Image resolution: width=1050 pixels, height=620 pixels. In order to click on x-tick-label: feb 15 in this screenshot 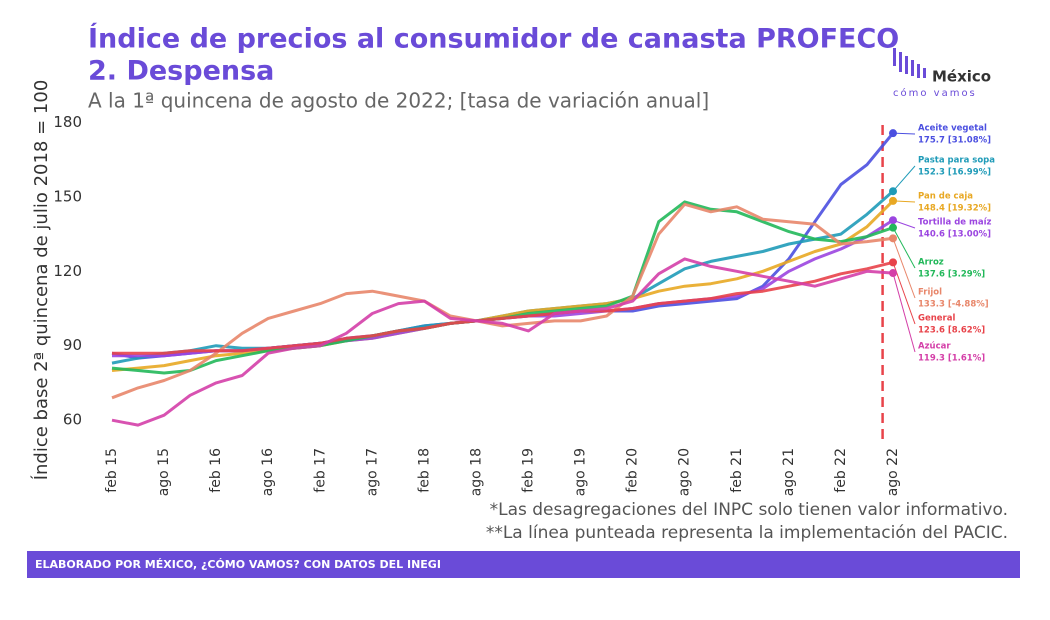, I will do `click(112, 470)`.